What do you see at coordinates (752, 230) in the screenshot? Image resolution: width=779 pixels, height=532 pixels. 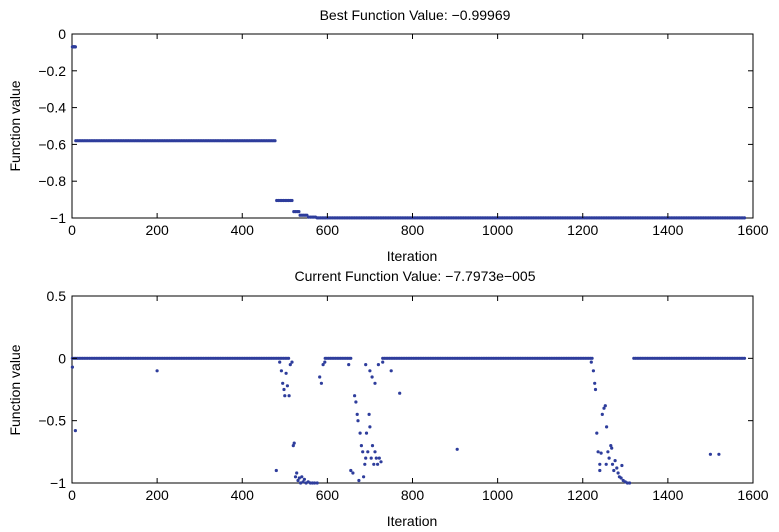 I see `x-tick-label: 1600` at bounding box center [752, 230].